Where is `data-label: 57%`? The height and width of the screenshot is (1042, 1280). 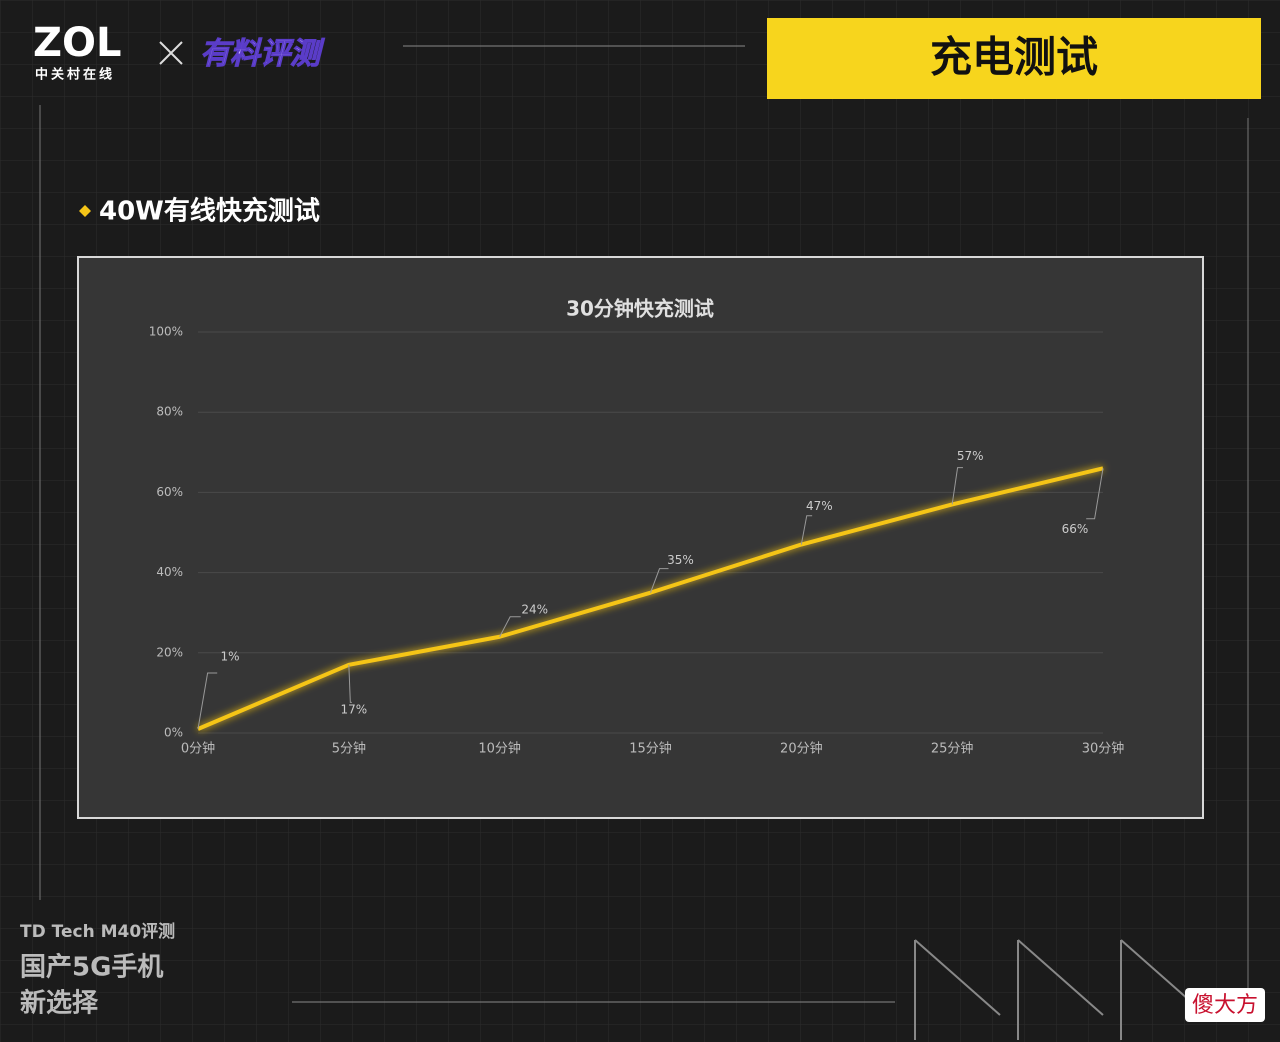 data-label: 57% is located at coordinates (970, 456).